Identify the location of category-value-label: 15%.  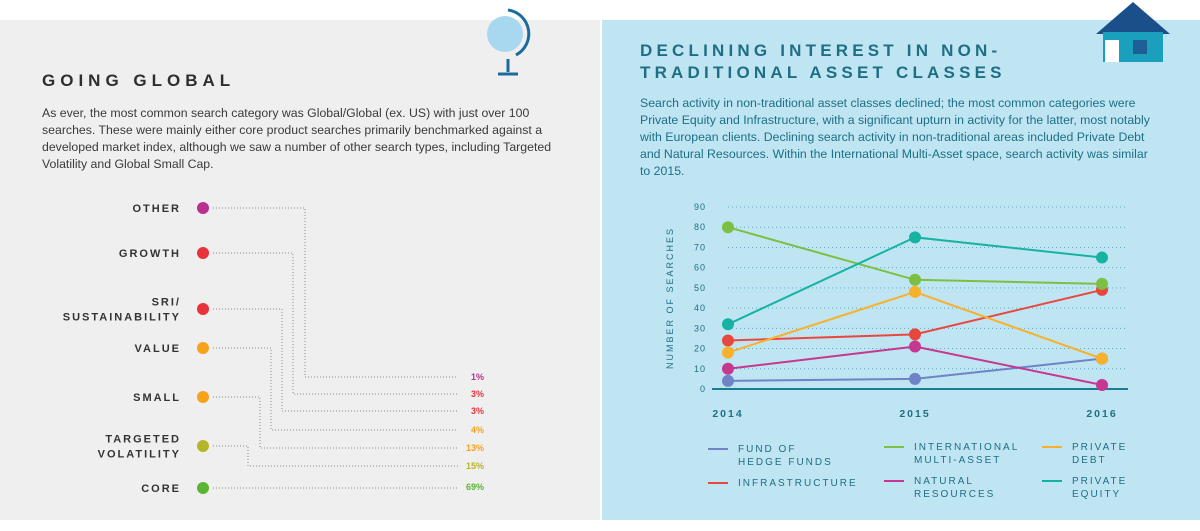
(475, 466).